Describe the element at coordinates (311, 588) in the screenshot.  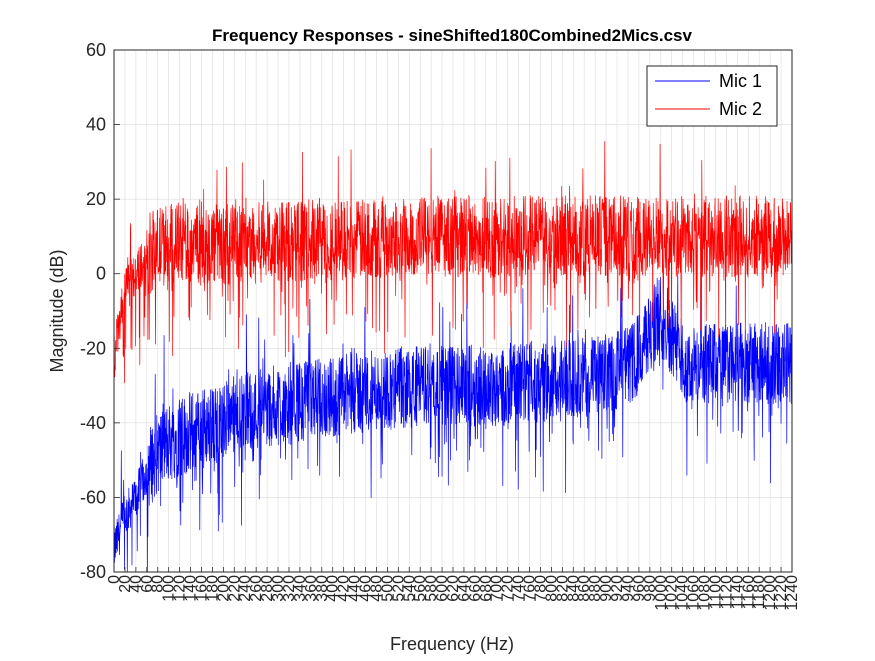
I see `x-tick-label: 360` at that location.